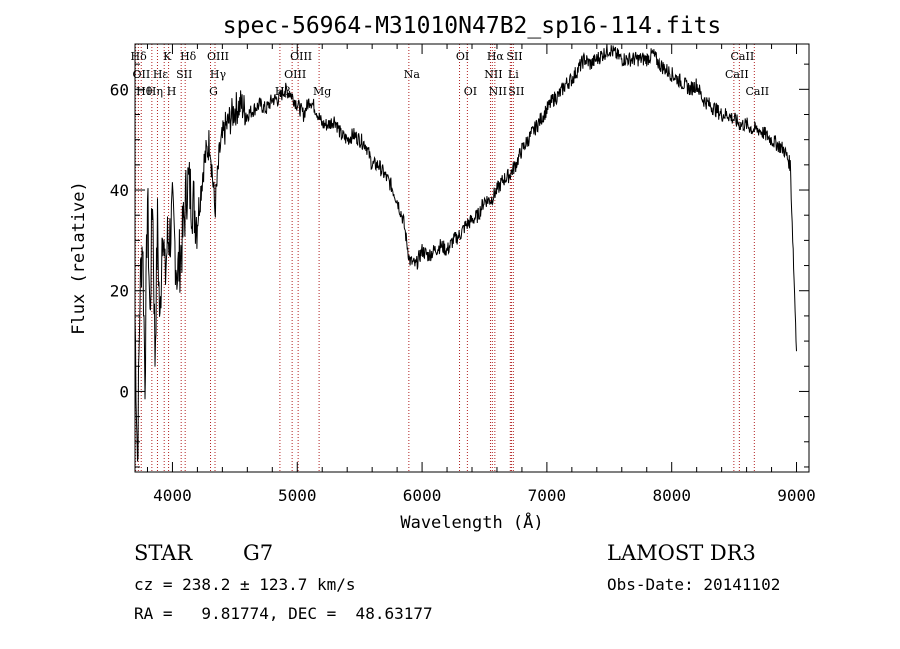  Describe the element at coordinates (119, 89) in the screenshot. I see `y-tick-label: 60` at that location.